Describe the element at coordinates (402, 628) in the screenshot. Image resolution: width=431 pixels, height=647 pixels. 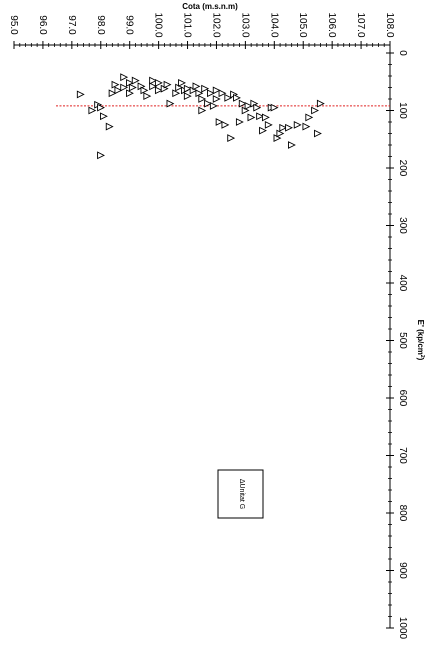
I see `e-tick-label: 1000` at that location.